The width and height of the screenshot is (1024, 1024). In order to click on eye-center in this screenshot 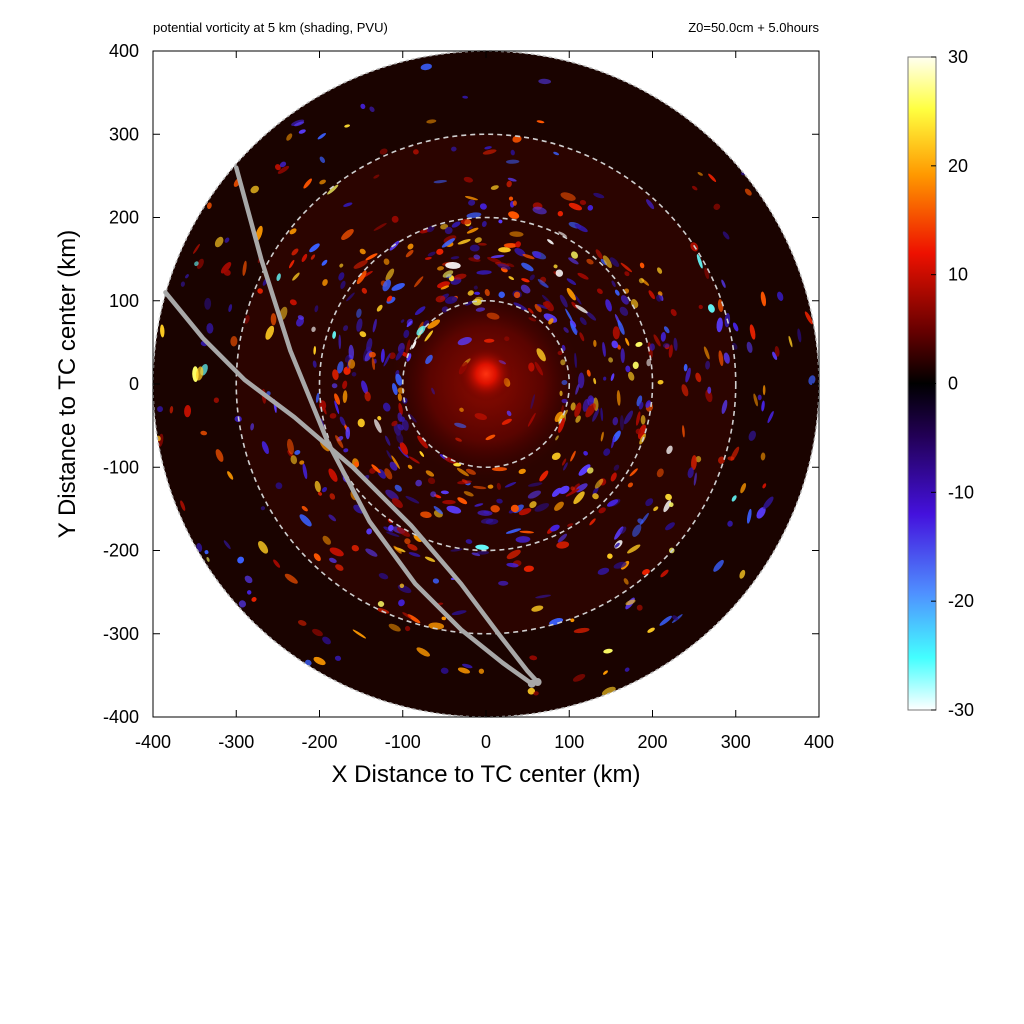, I will do `click(486, 374)`.